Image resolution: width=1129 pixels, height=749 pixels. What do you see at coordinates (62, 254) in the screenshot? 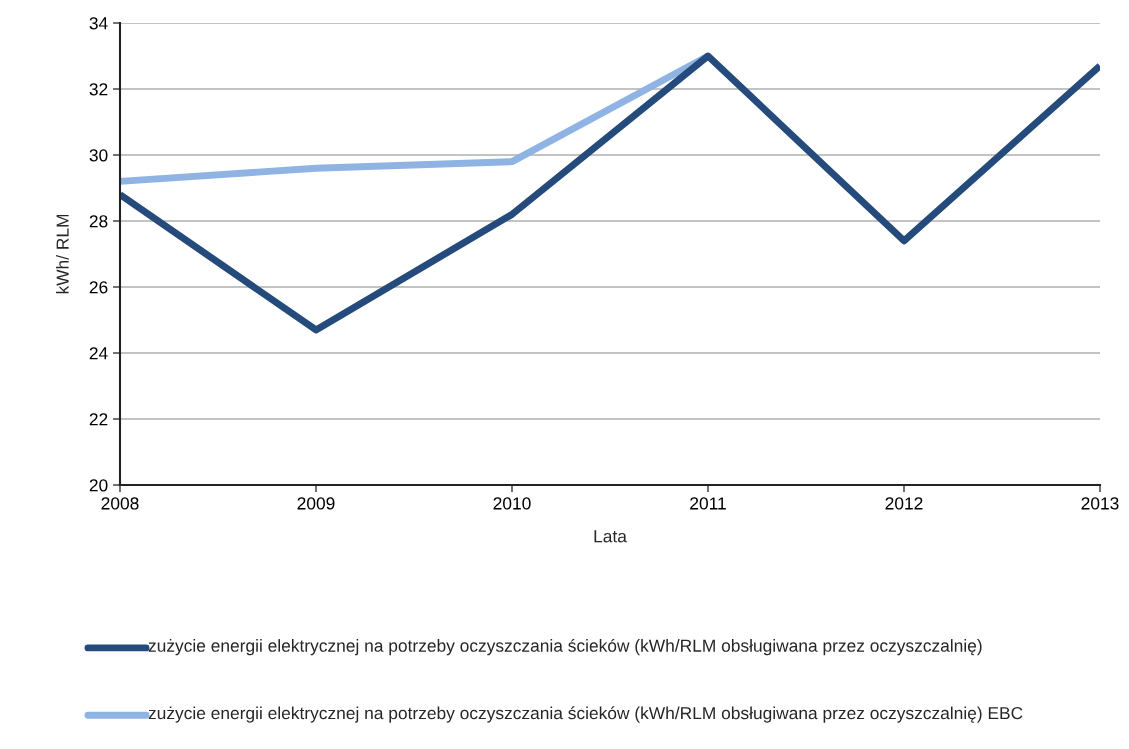
I see `y-axis-title: kWh/ RLM` at bounding box center [62, 254].